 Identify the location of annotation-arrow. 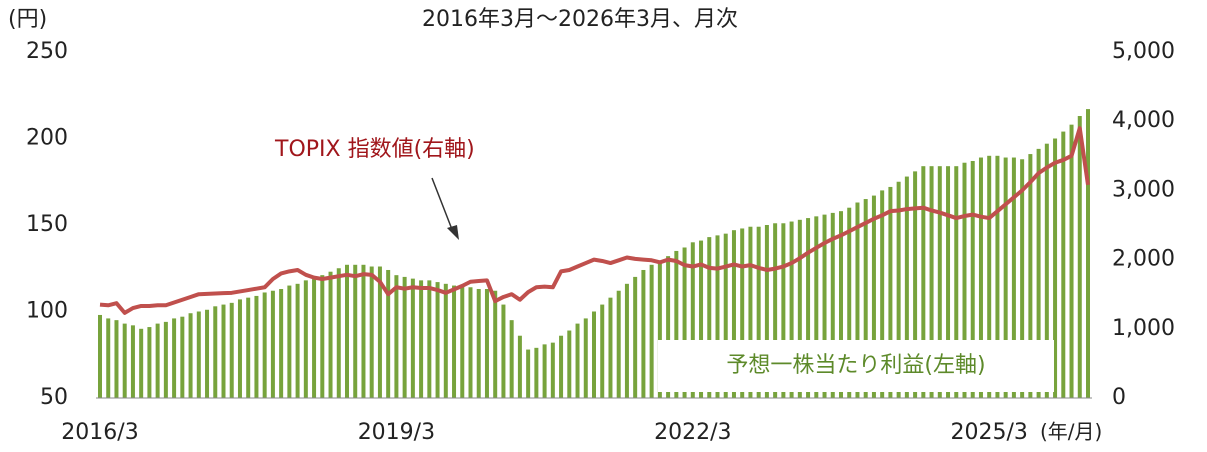
(442, 205).